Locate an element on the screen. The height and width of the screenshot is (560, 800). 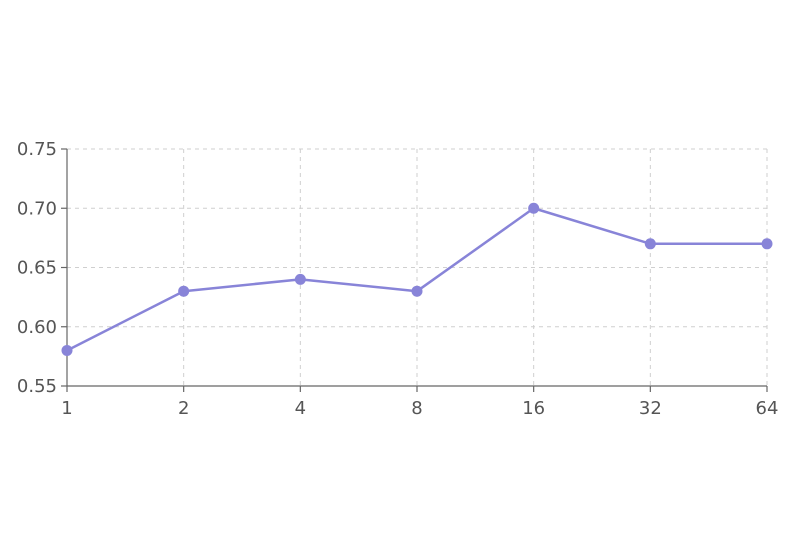
x-tick-label: 32 is located at coordinates (650, 408).